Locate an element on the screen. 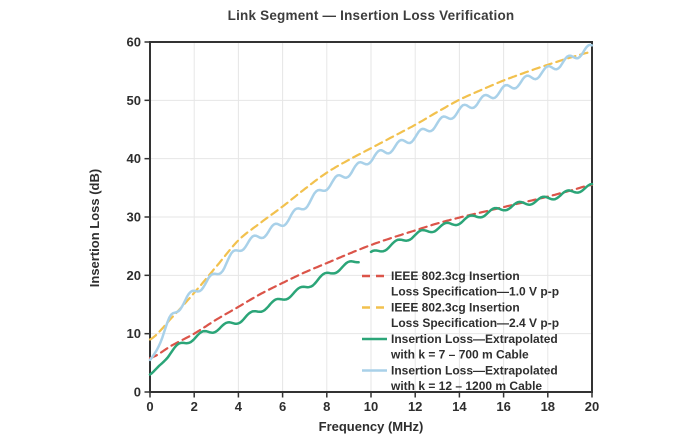  legend-label-cable_700m-line2: with k = 7 – 700 m Cable is located at coordinates (459, 355).